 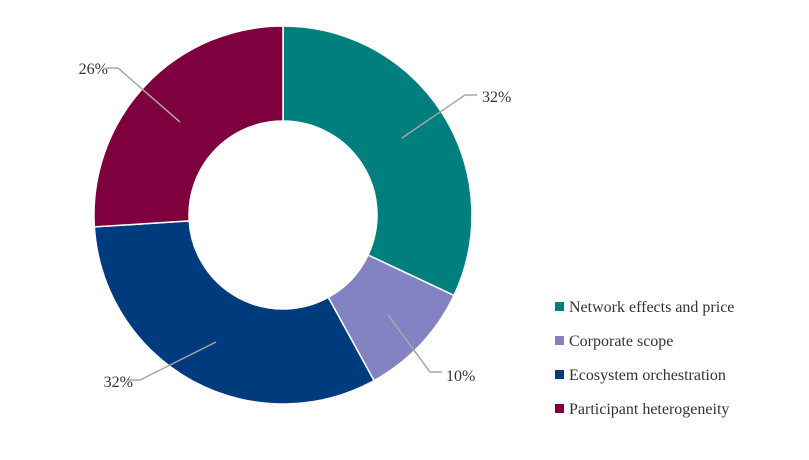 I want to click on leader-line-ecosystem-orchestration, so click(x=172, y=361).